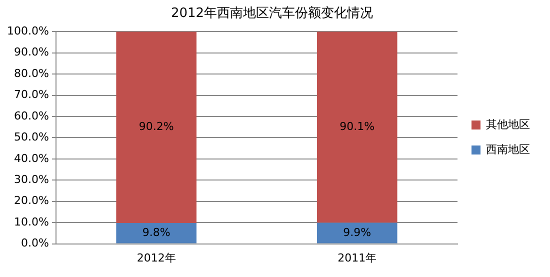 The height and width of the screenshot is (277, 550). I want to click on y-tick-label: 0.0%, so click(34, 243).